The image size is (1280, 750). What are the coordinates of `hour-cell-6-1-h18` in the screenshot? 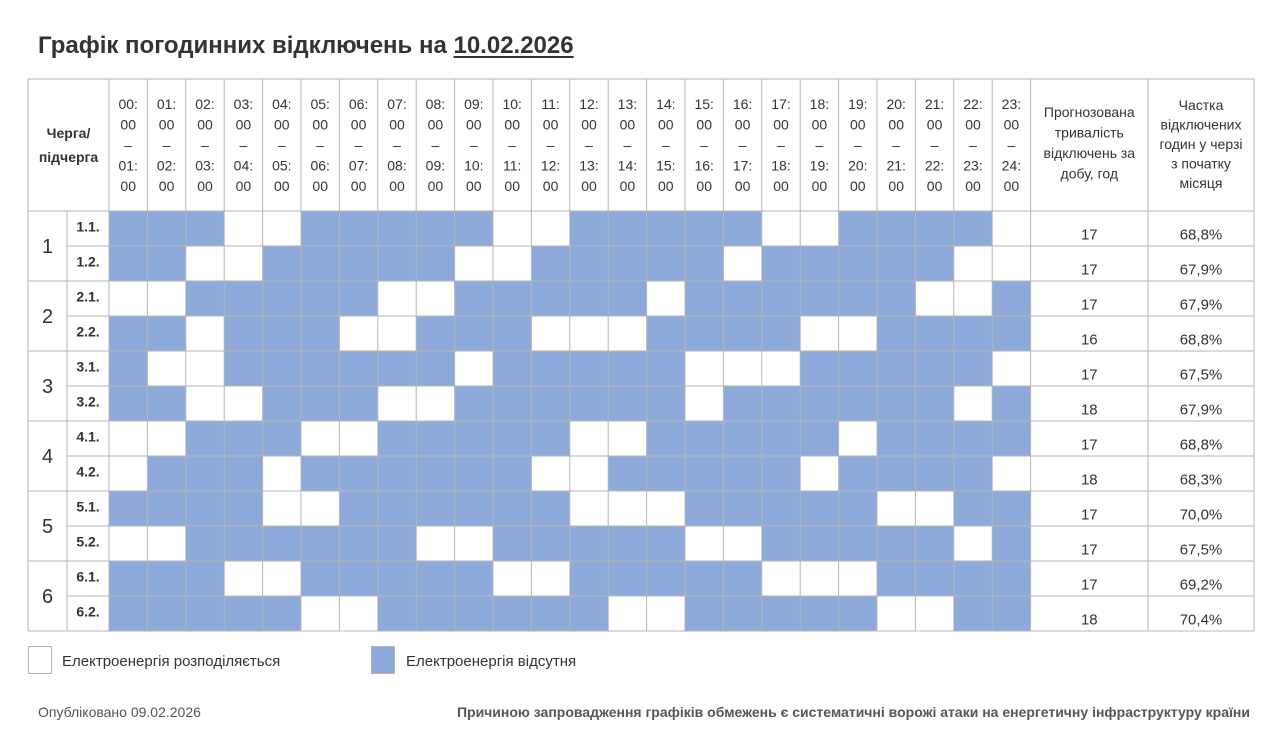 It's located at (819, 578).